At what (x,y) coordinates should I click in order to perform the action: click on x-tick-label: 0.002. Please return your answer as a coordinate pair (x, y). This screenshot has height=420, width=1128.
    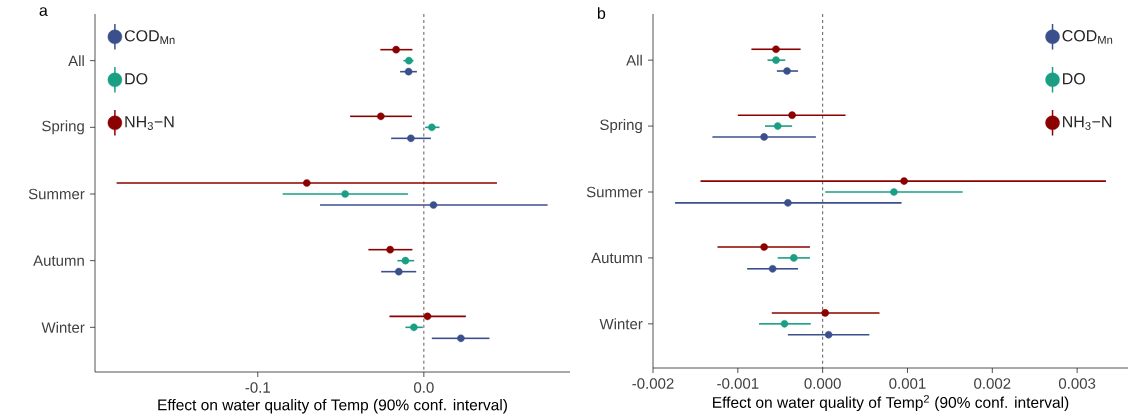
    Looking at the image, I should click on (992, 383).